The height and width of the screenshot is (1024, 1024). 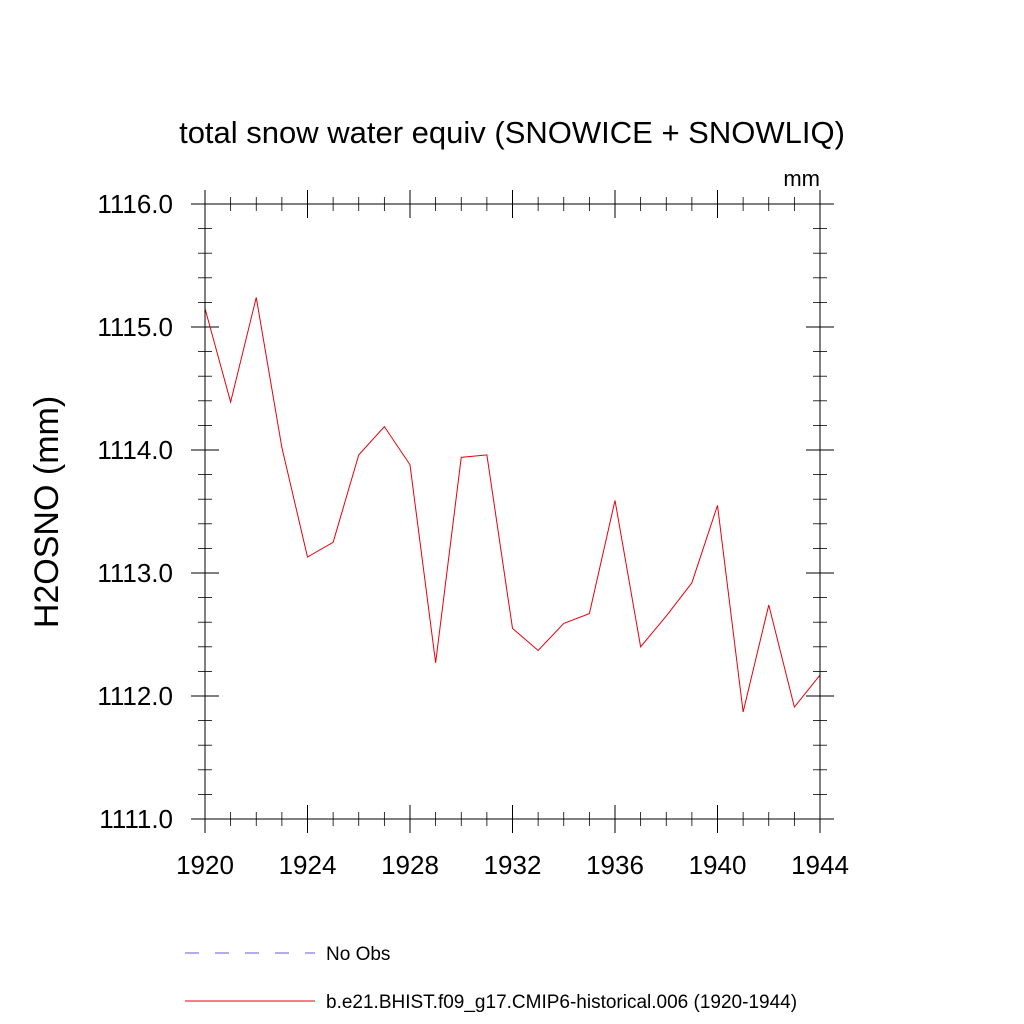 What do you see at coordinates (513, 865) in the screenshot?
I see `x-tick-label: 1932` at bounding box center [513, 865].